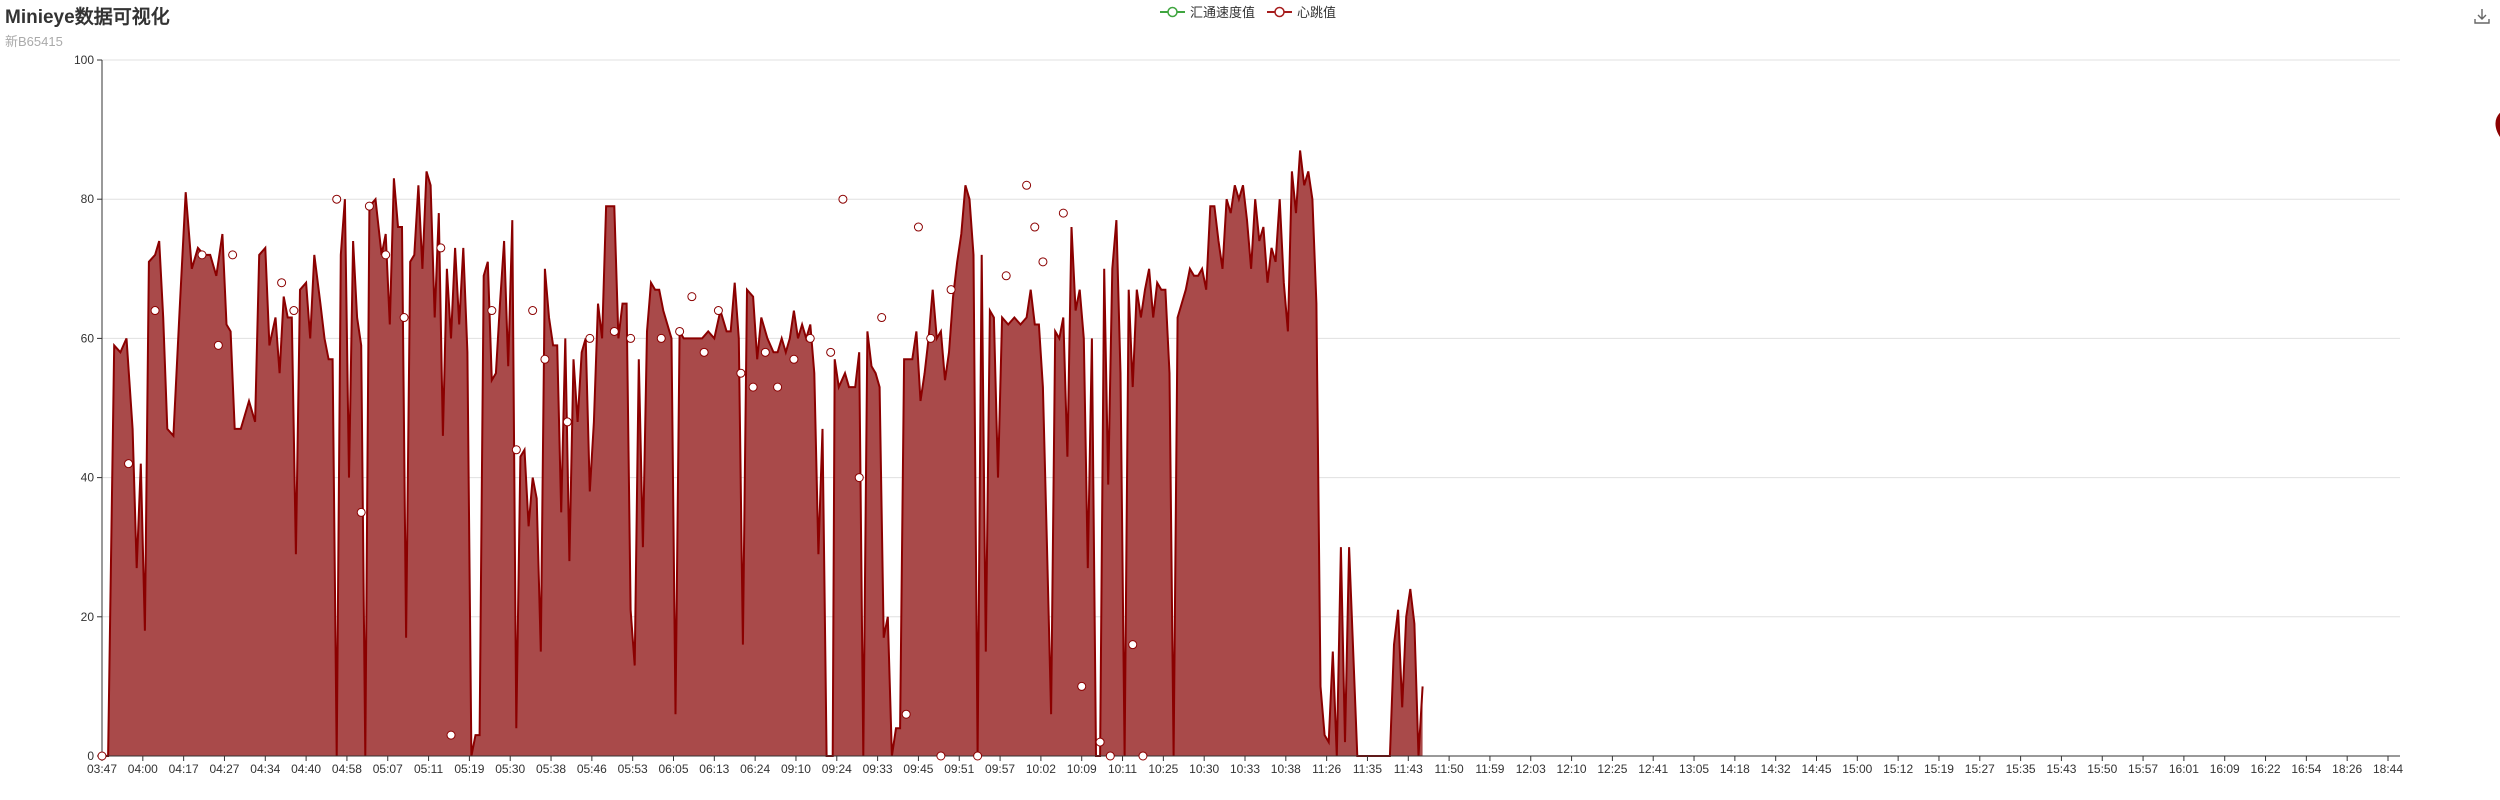  I want to click on x-tick-label: 14:18, so click(1735, 769).